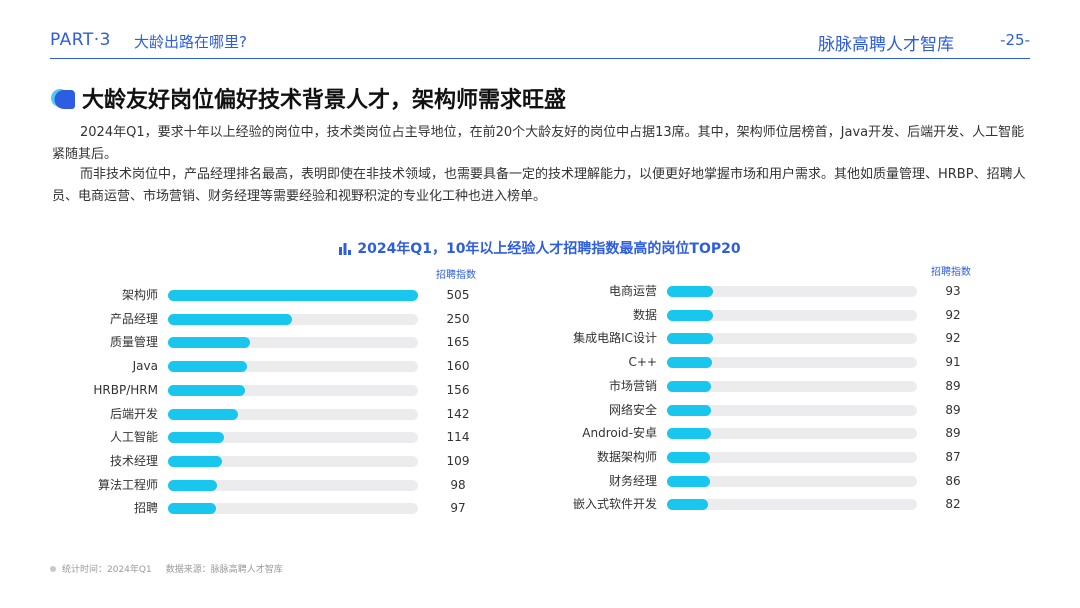  What do you see at coordinates (107, 570) in the screenshot?
I see `footer-time: 统计时间：2024年Q1` at bounding box center [107, 570].